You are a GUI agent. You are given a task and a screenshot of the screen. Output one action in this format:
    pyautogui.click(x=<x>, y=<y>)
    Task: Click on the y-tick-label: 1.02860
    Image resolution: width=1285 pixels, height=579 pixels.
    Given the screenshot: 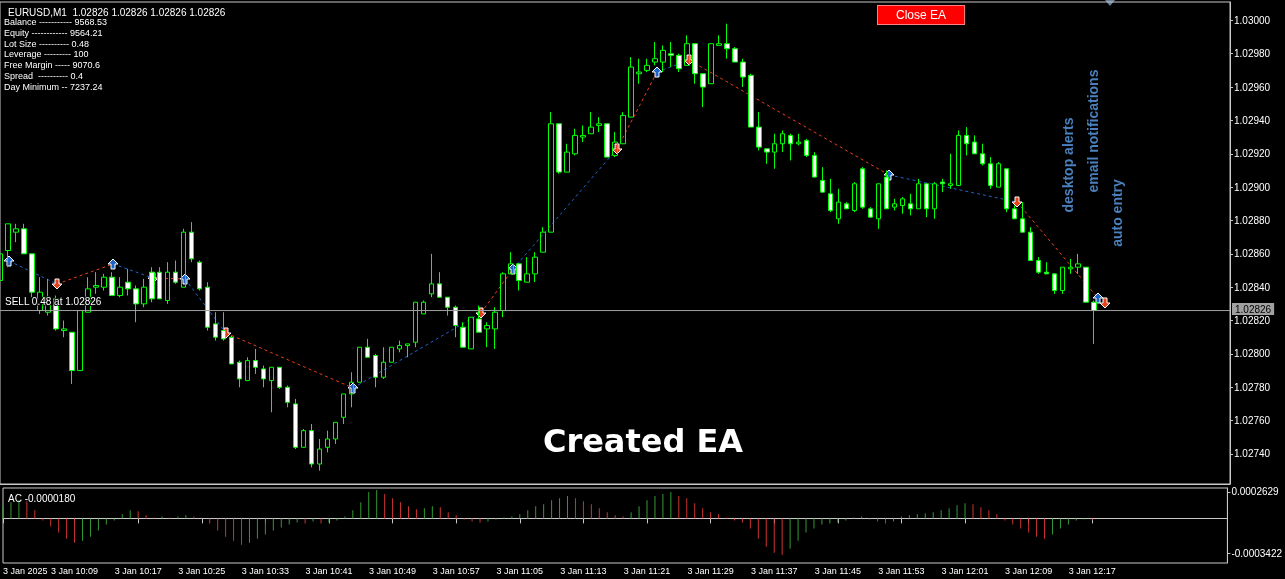 What is the action you would take?
    pyautogui.click(x=1252, y=254)
    